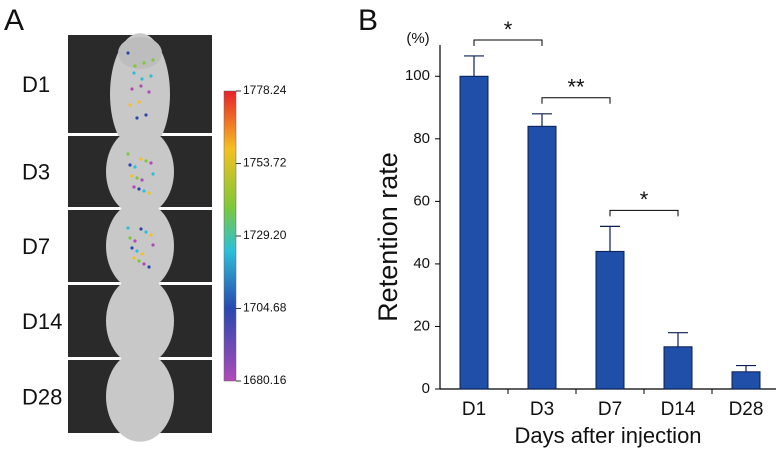 The image size is (776, 455). What do you see at coordinates (265, 308) in the screenshot?
I see `colorbar-tick-label: 1704.68` at bounding box center [265, 308].